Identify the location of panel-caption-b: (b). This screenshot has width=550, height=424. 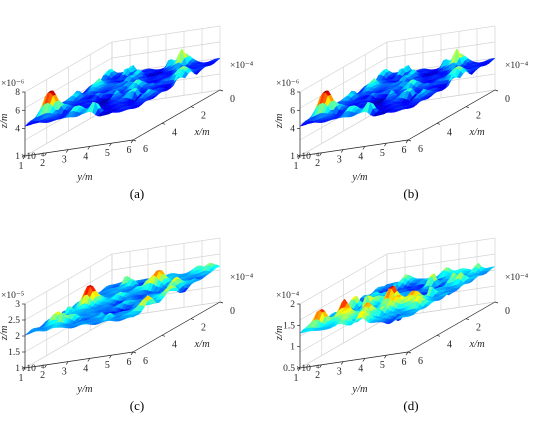
(411, 194).